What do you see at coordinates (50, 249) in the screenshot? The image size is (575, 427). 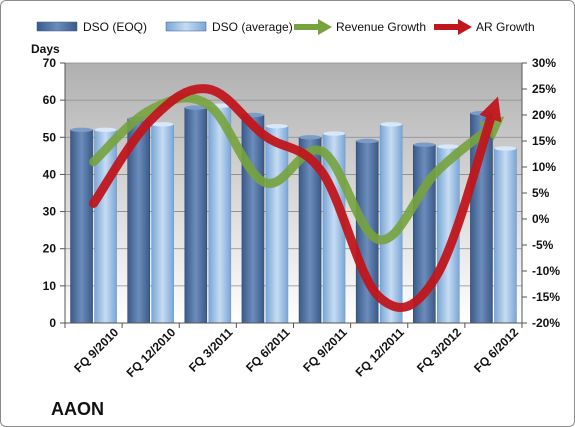 I see `y-tick-label: 20` at bounding box center [50, 249].